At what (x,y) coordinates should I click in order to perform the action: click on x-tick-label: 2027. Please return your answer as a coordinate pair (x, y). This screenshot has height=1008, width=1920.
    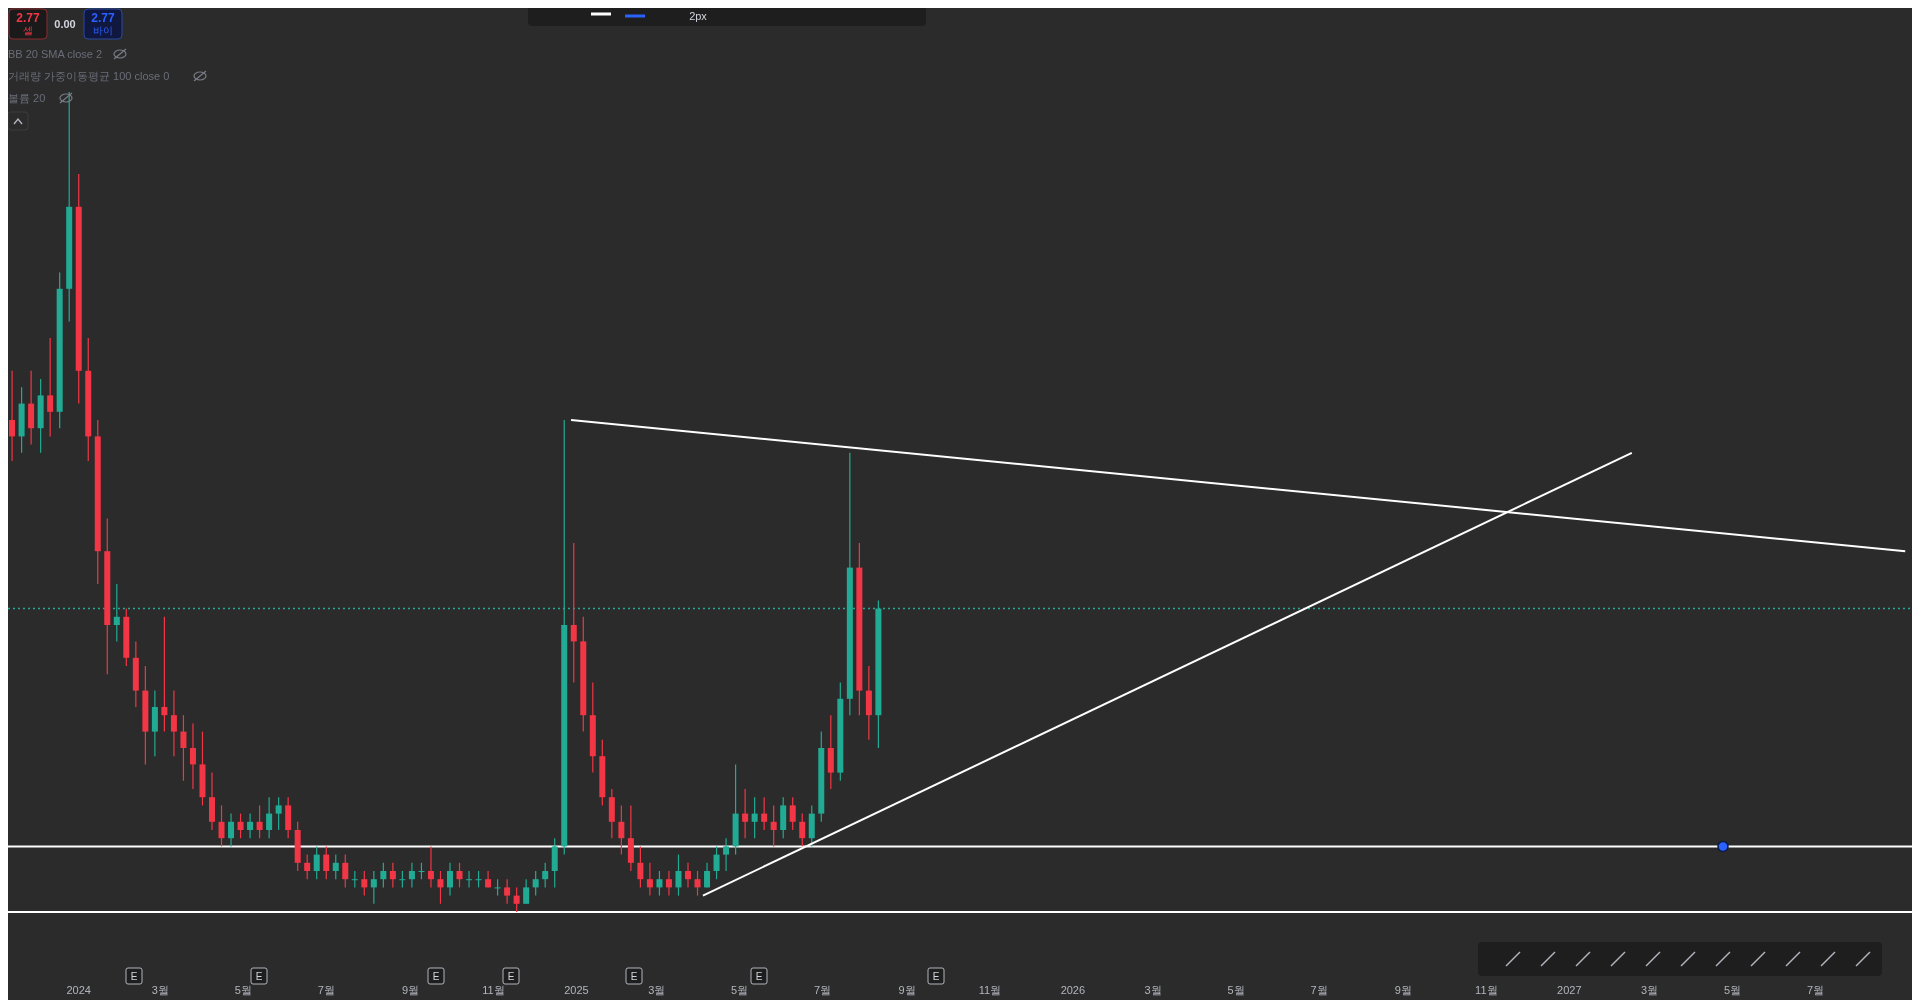
    Looking at the image, I should click on (1569, 990).